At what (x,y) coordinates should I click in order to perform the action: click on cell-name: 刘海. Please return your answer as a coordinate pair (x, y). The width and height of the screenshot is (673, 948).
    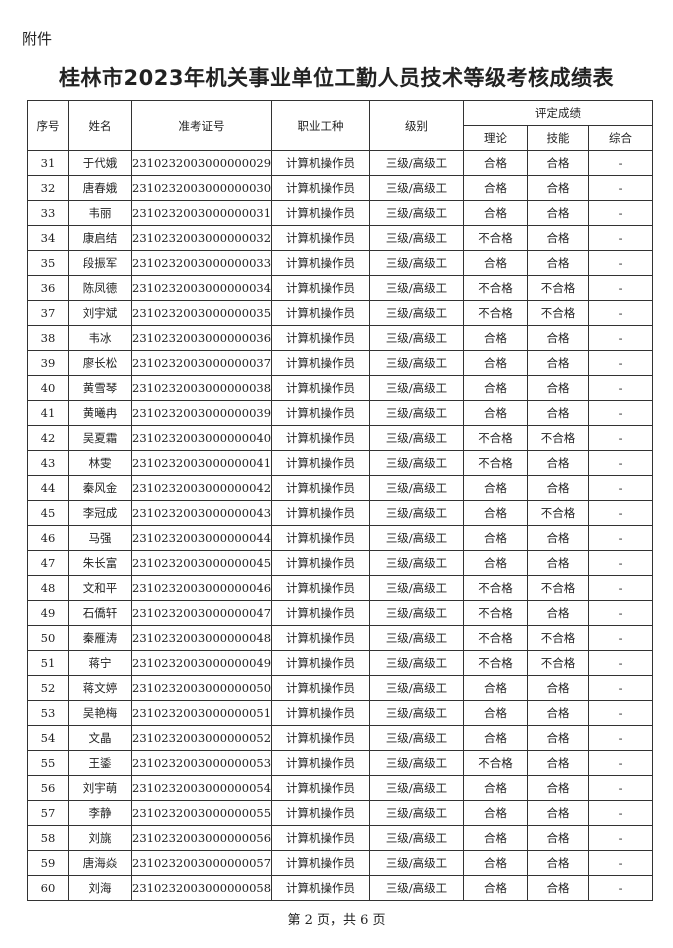
    Looking at the image, I should click on (100, 888).